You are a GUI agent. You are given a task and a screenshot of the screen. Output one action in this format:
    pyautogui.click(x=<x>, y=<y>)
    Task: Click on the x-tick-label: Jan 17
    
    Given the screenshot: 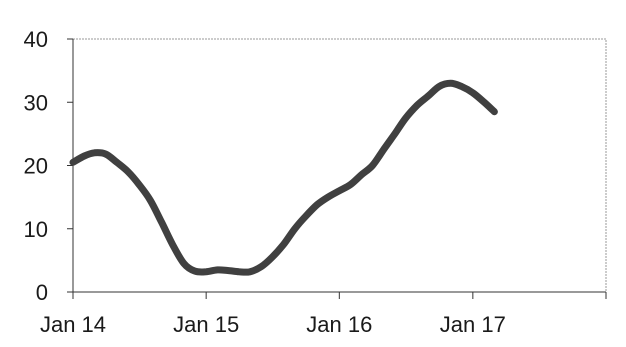 What is the action you would take?
    pyautogui.click(x=473, y=324)
    